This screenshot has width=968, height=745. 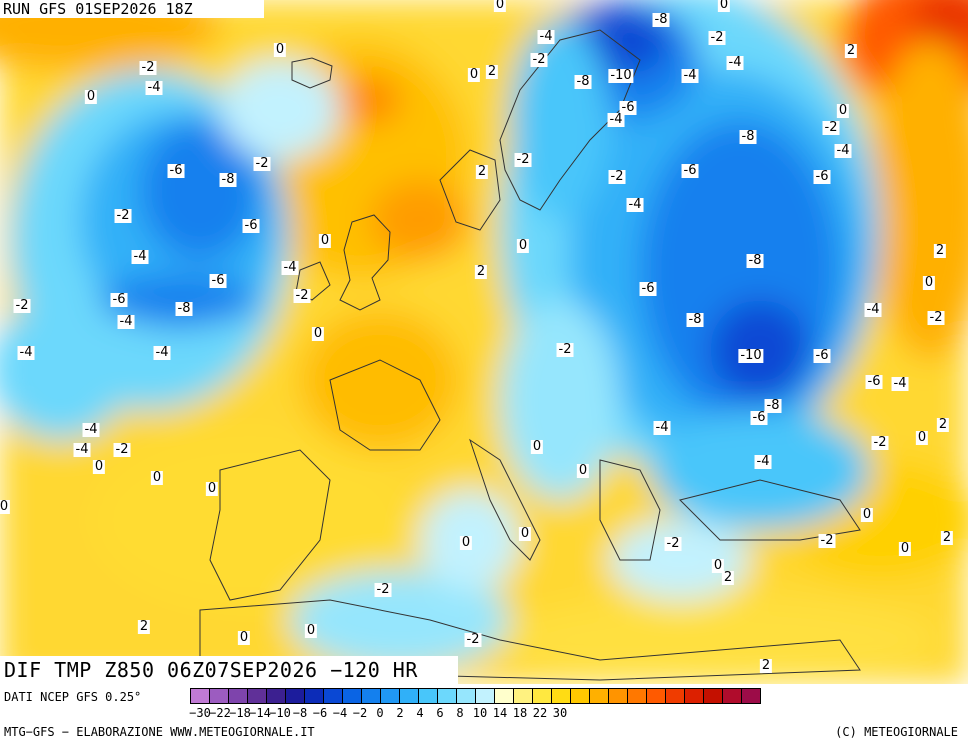 What do you see at coordinates (480, 713) in the screenshot?
I see `color-bar-tick: 10` at bounding box center [480, 713].